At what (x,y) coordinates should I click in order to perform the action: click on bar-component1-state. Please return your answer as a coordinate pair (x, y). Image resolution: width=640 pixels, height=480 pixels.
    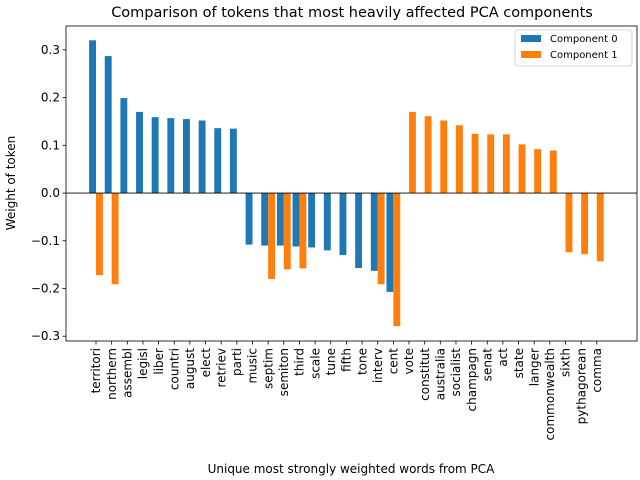
    Looking at the image, I should click on (522, 169).